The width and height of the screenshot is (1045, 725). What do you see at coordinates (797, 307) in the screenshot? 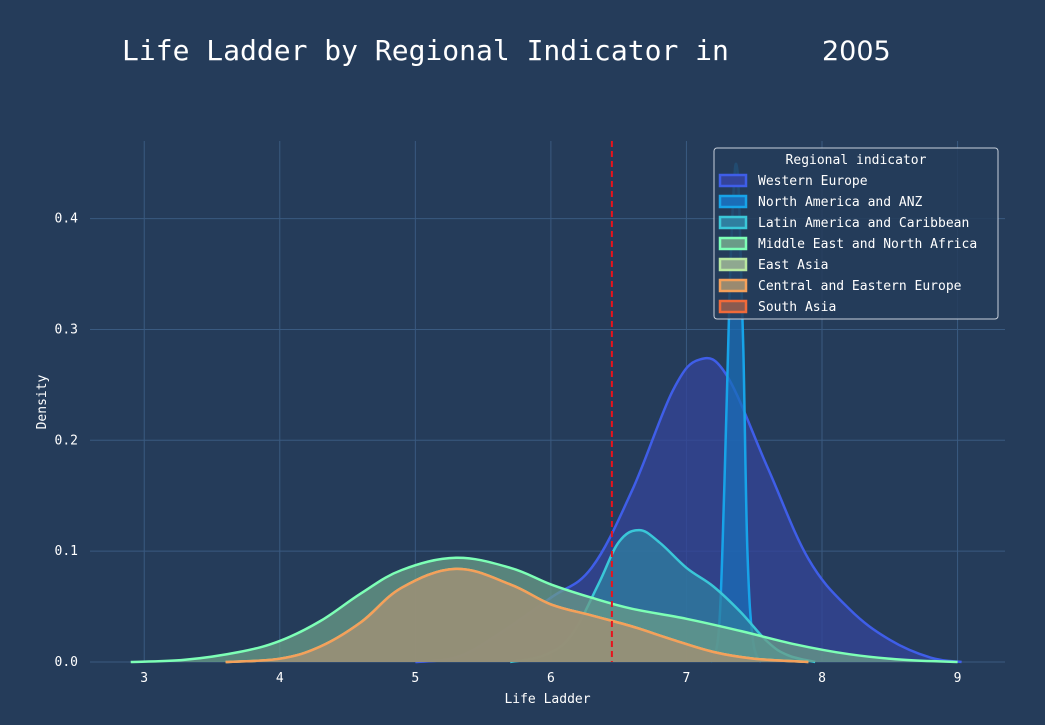
I see `legend-label: South Asia` at bounding box center [797, 307].